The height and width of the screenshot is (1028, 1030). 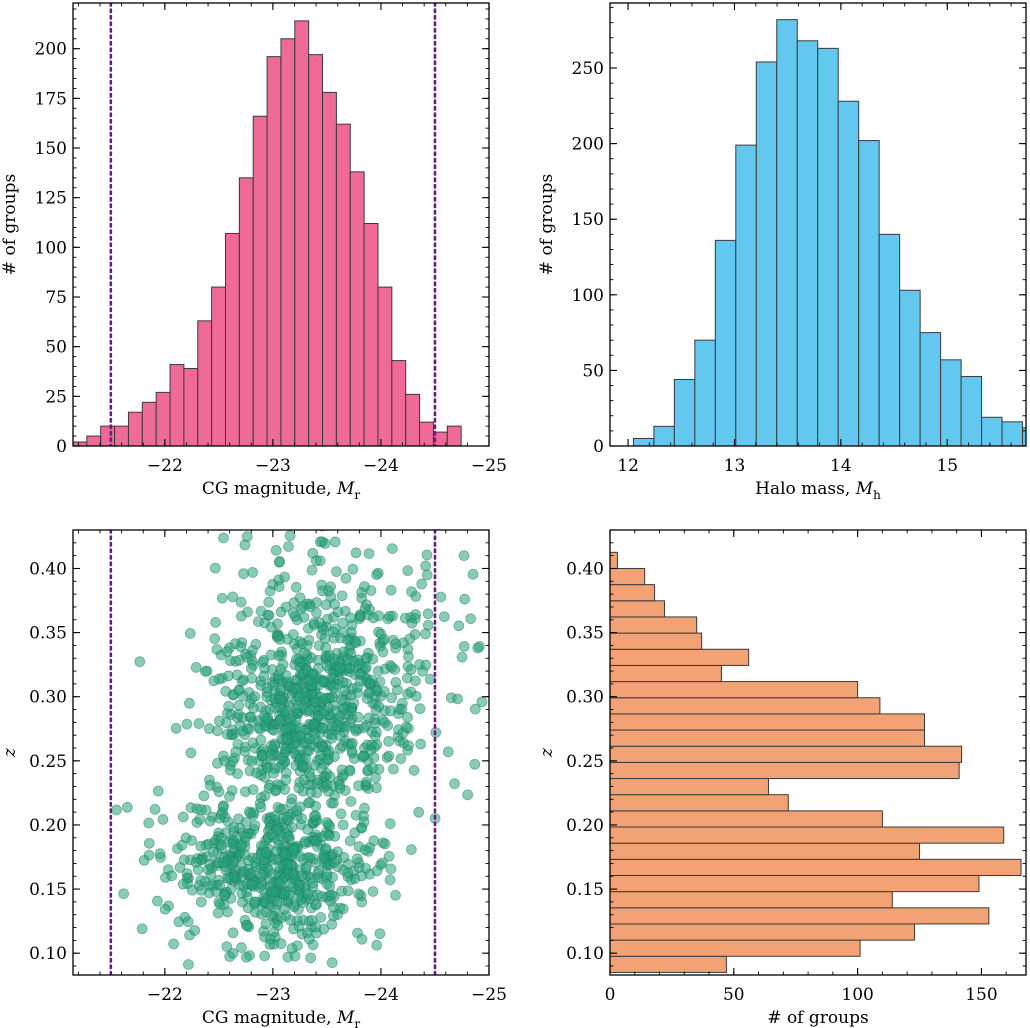 What do you see at coordinates (165, 466) in the screenshot?
I see `x-tick-label: −22` at bounding box center [165, 466].